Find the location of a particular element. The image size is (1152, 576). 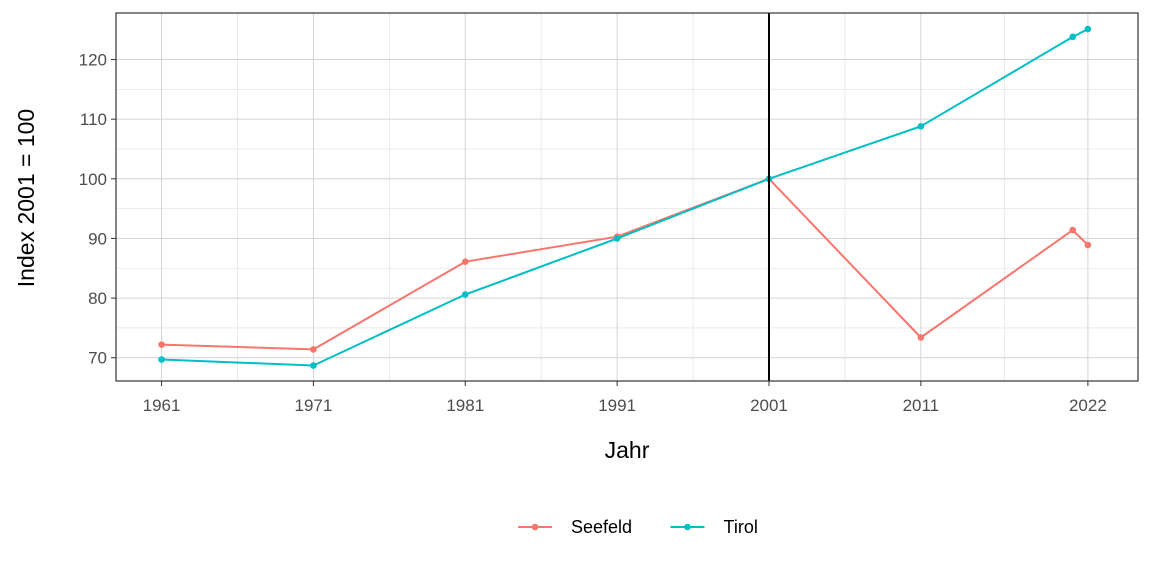

y-tick-label: 80 is located at coordinates (97, 298).